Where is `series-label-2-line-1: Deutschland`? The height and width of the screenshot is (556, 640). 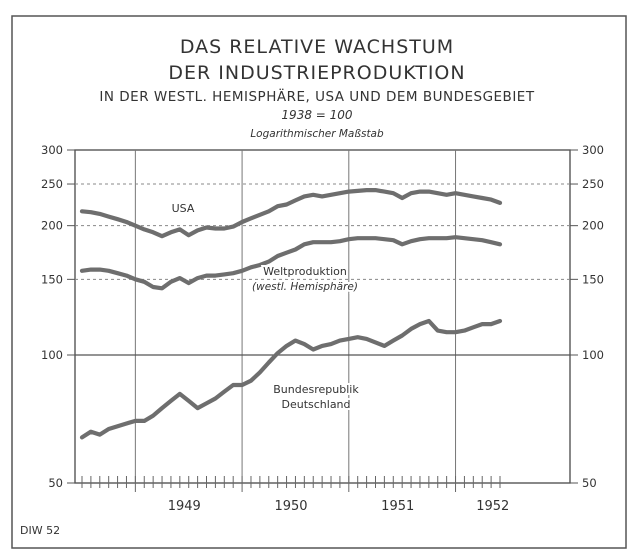 series-label-2-line-1: Deutschland is located at coordinates (315, 404).